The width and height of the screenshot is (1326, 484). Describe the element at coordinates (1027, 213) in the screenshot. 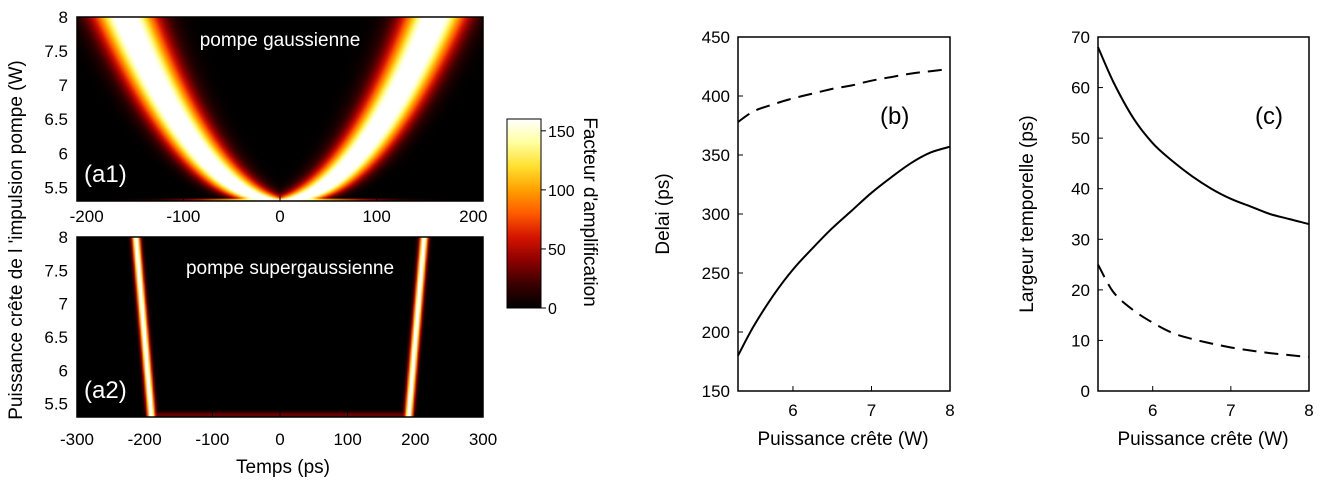

I see `c-y-axis-label: Largeur temporelle (ps)` at that location.